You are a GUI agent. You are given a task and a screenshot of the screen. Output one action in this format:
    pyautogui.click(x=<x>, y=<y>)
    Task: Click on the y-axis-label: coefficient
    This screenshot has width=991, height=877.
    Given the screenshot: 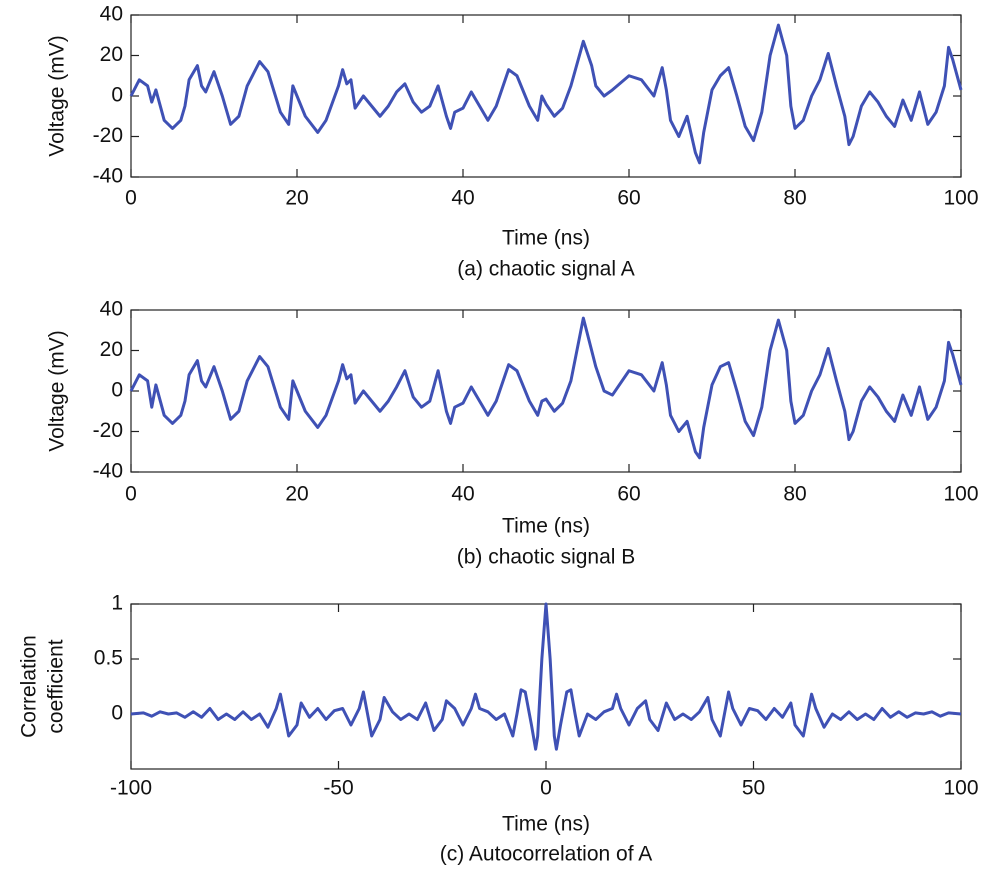 What is the action you would take?
    pyautogui.click(x=56, y=686)
    